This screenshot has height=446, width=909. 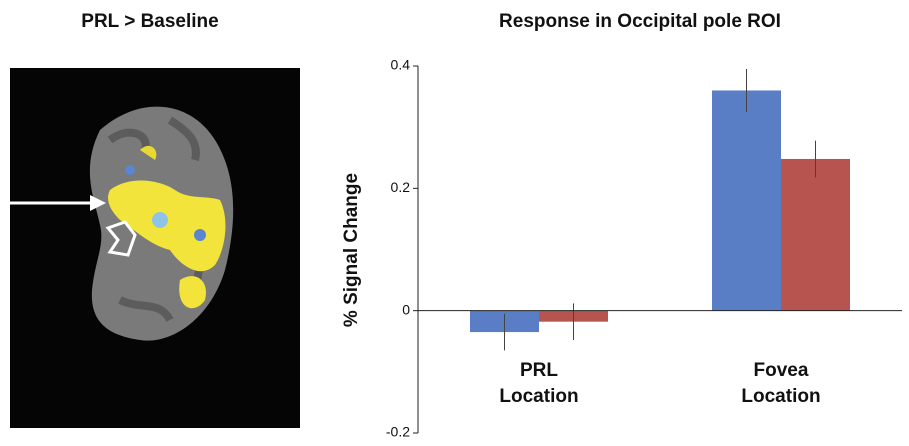 I want to click on y-tick-label: 0.2, so click(x=401, y=187).